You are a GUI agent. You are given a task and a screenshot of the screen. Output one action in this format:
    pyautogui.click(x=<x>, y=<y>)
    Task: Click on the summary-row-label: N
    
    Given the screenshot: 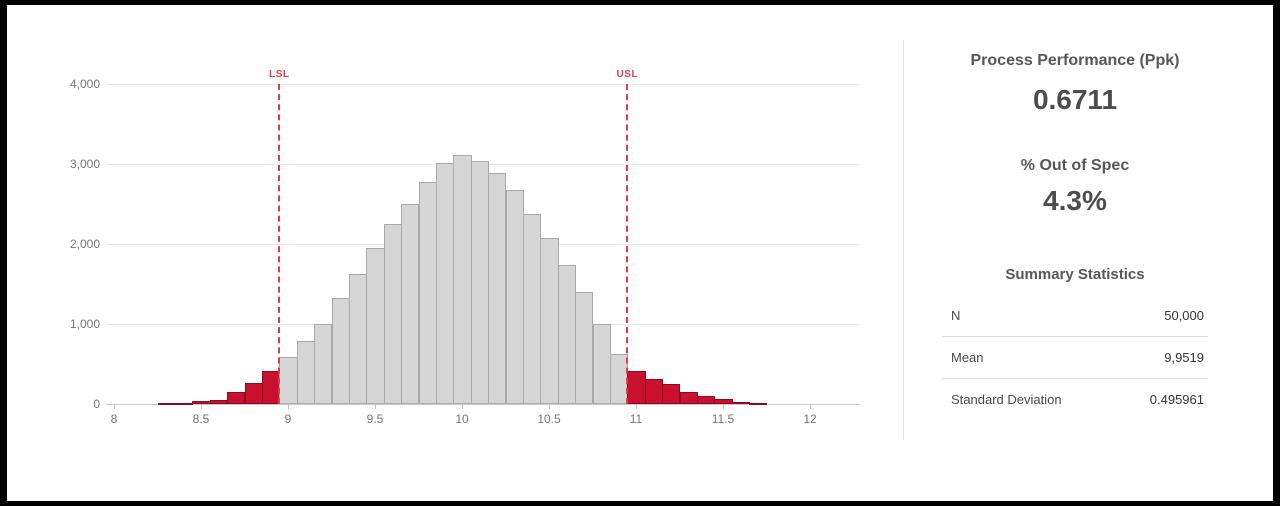 What is the action you would take?
    pyautogui.click(x=956, y=315)
    